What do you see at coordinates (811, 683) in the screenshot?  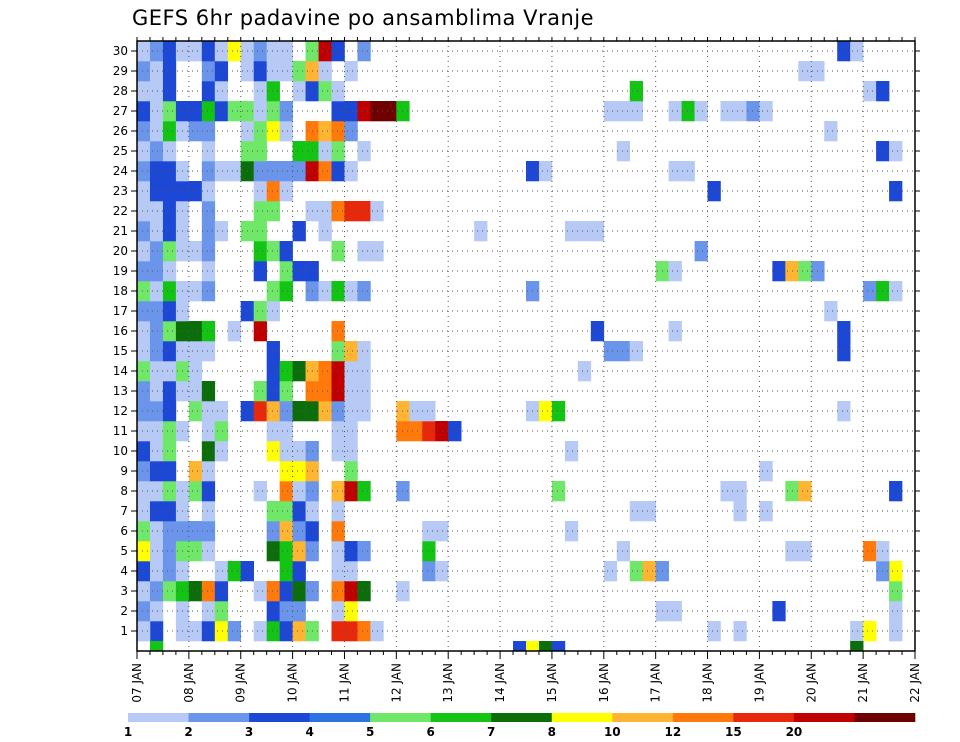 I see `x-tick-label: 20 JAN` at bounding box center [811, 683].